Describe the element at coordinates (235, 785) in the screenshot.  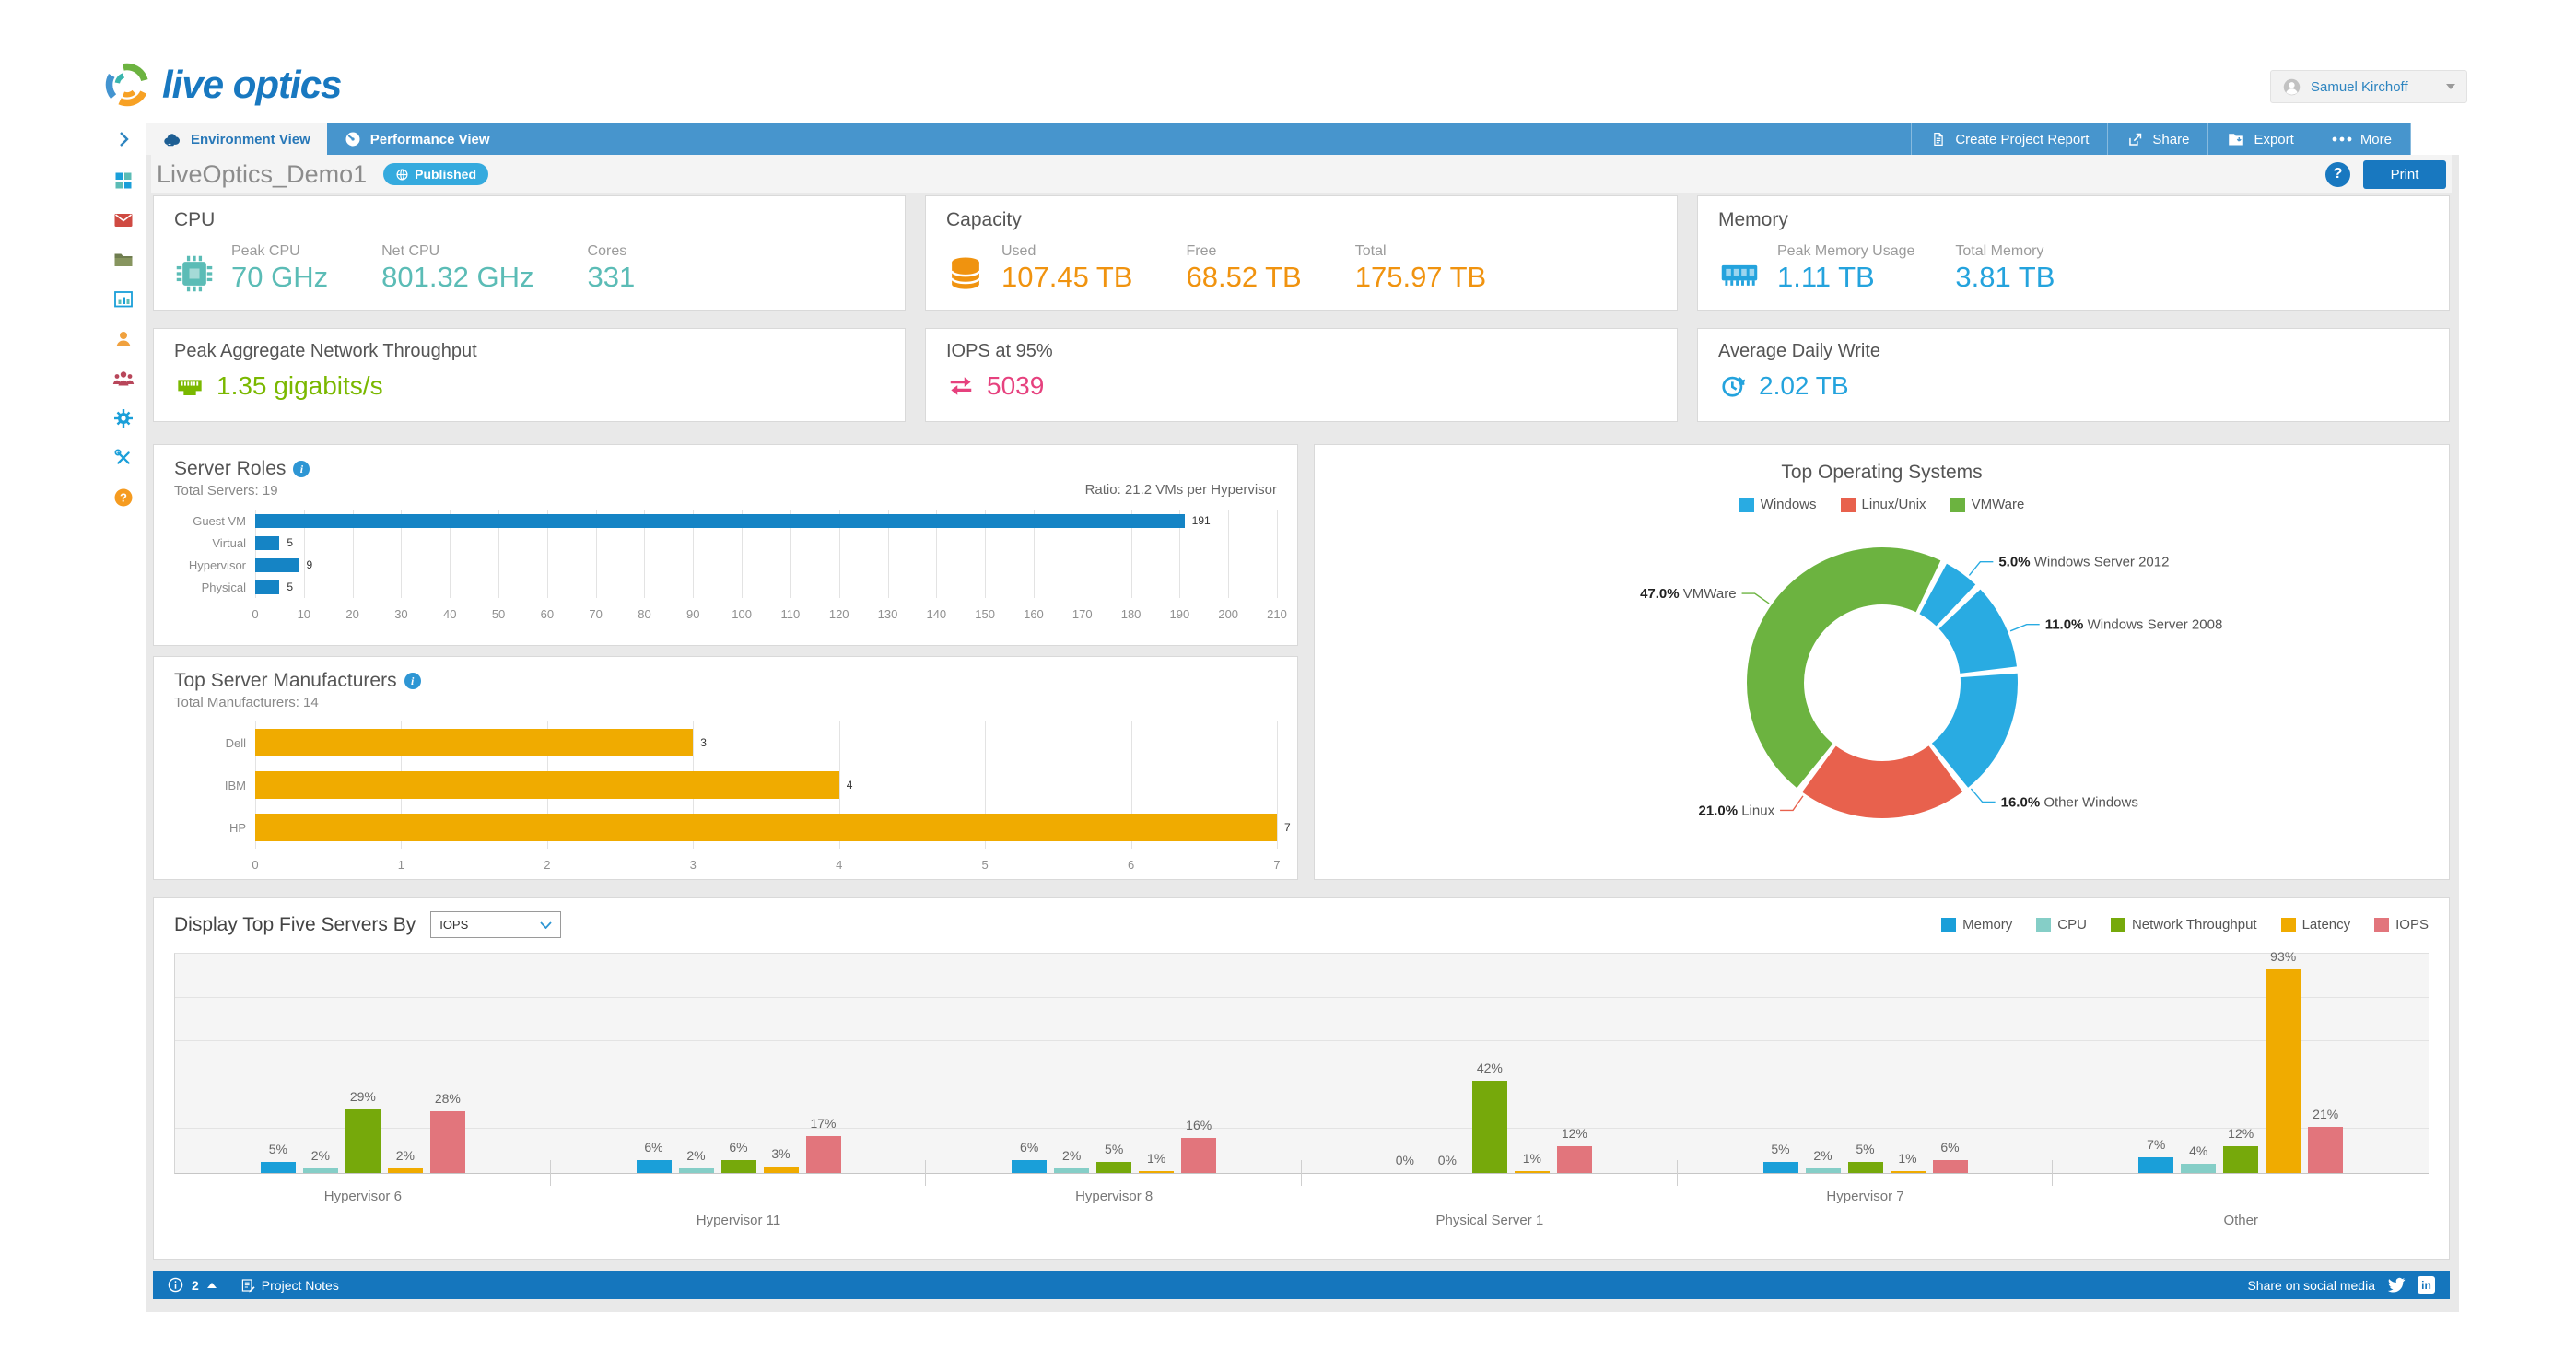
I see `category-label: IBM` at that location.